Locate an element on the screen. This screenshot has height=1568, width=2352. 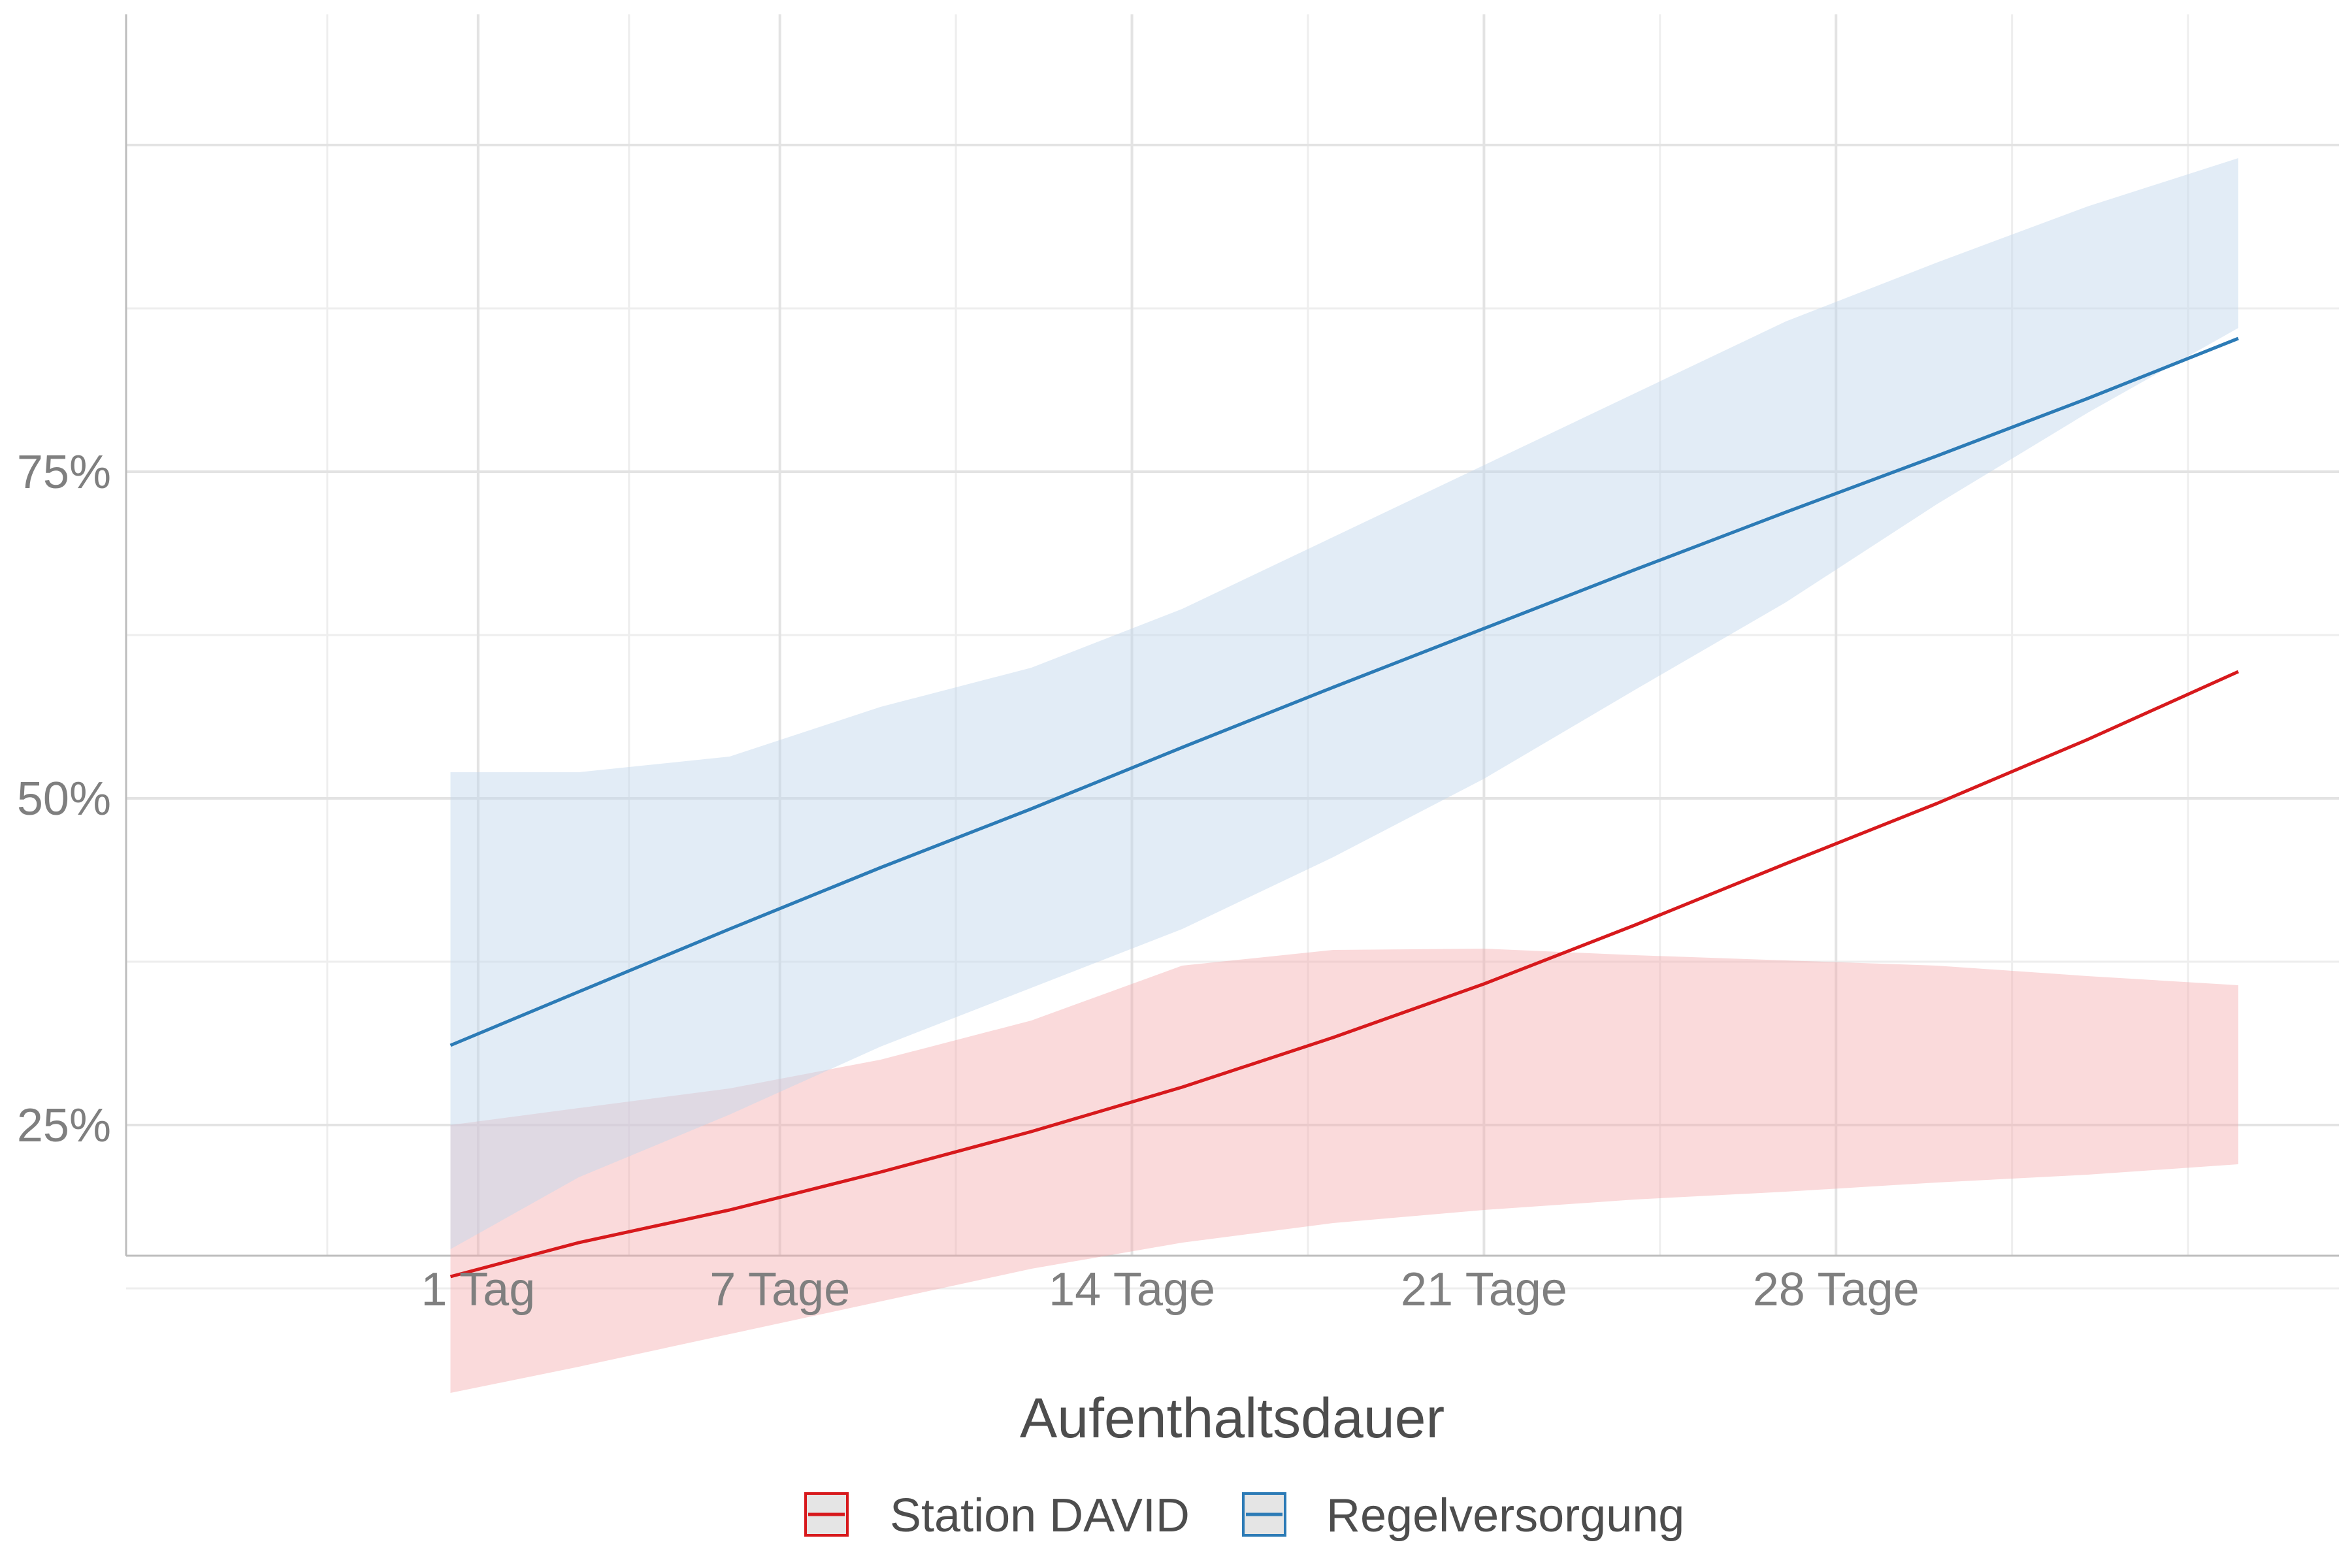
legend-item-station-david: Station DAVID is located at coordinates (997, 1516).